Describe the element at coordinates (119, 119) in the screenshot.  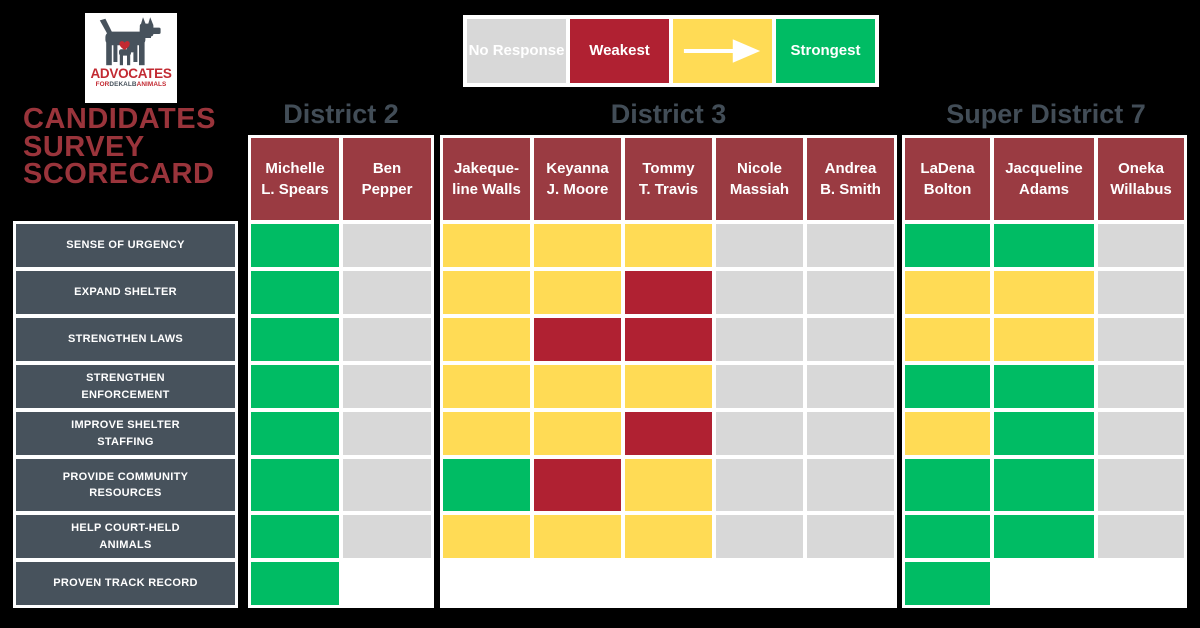
I see `page-title-line: CANDIDATES` at that location.